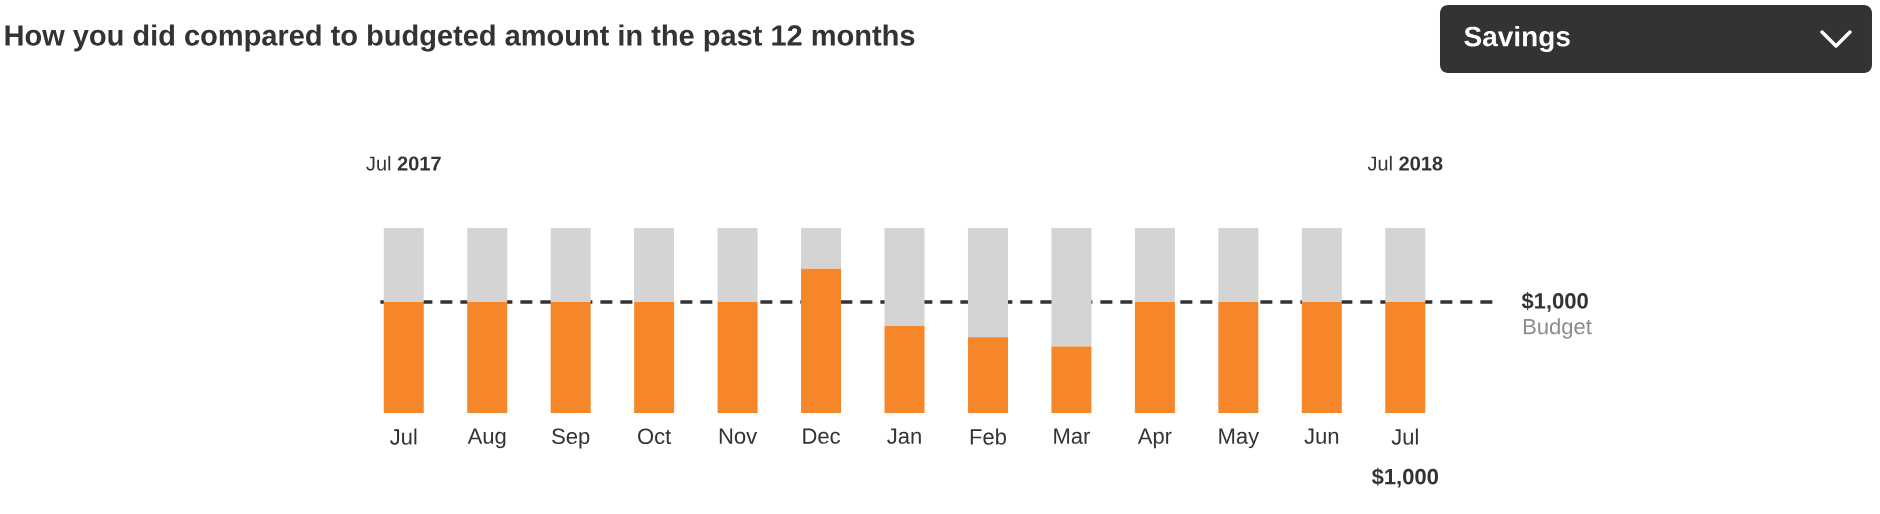  I want to click on x-tick-label: Nov, so click(738, 436).